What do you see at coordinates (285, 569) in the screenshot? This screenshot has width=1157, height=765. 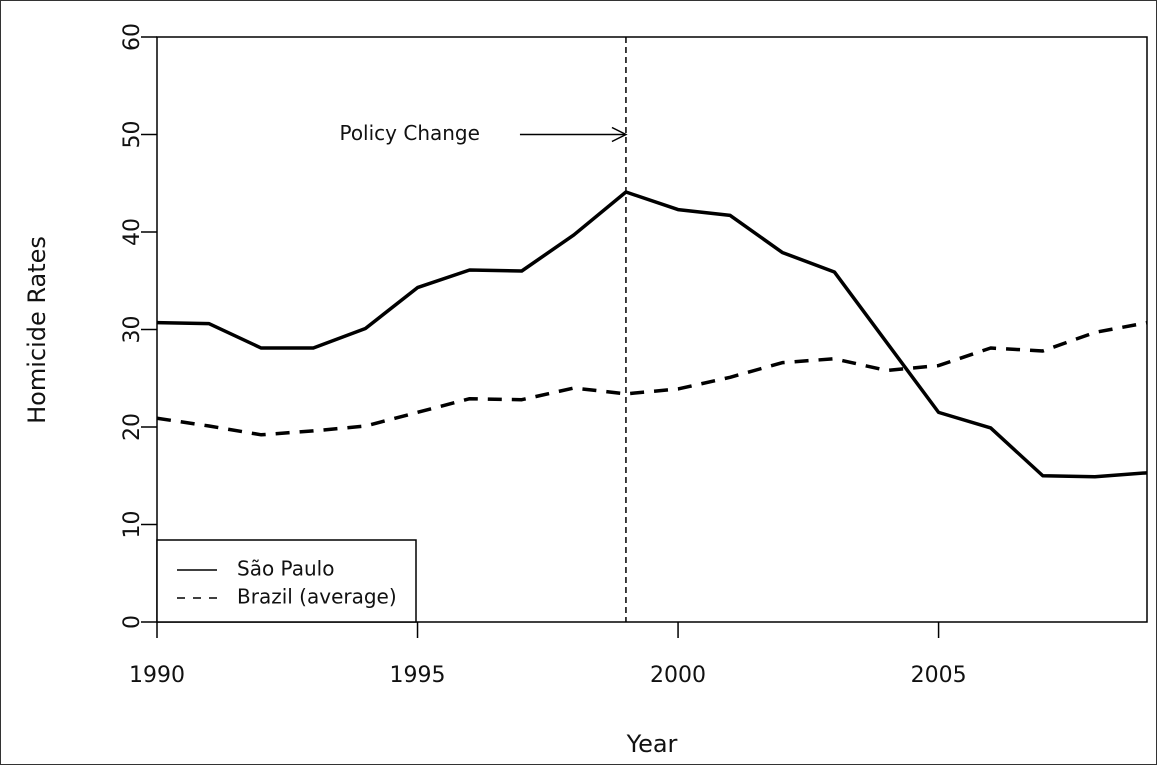 I see `legend-text: São Paulo` at bounding box center [285, 569].